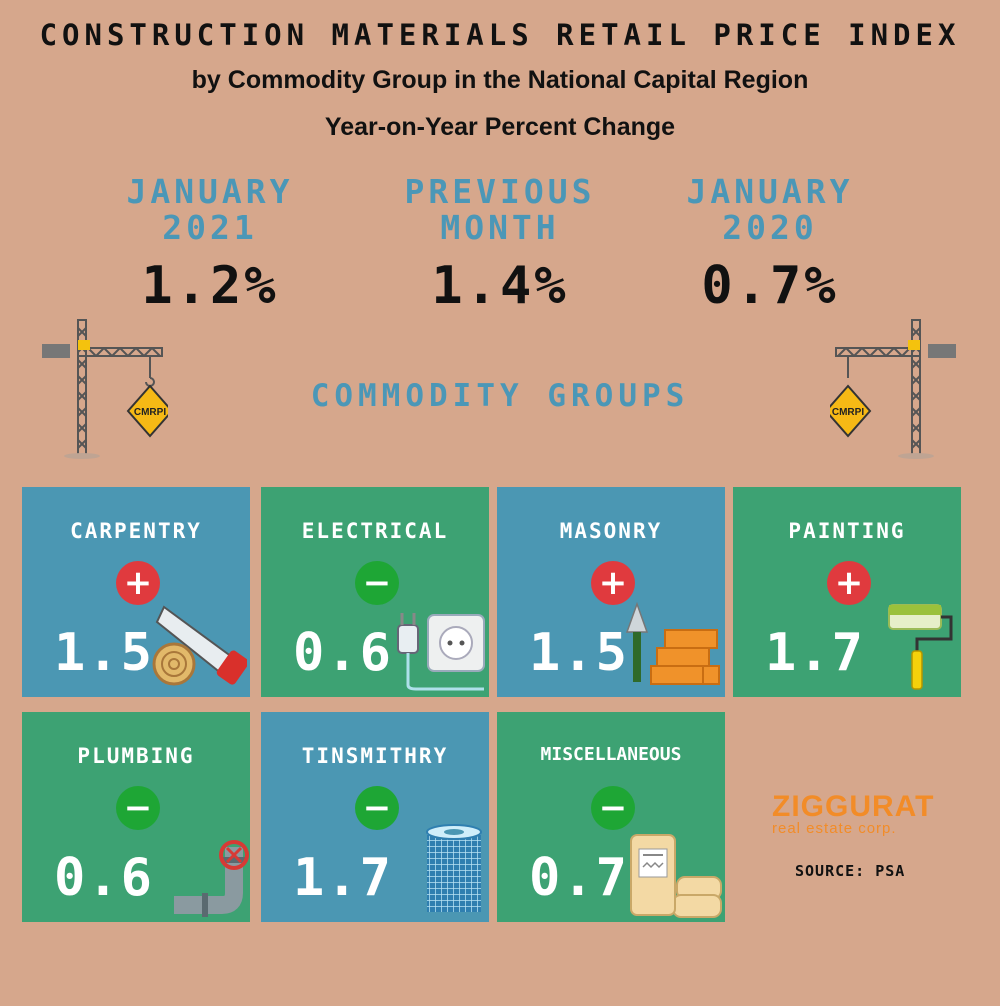 The image size is (1000, 1006). I want to click on group-tile-plumbing: PLUMBING − 0.6, so click(136, 817).